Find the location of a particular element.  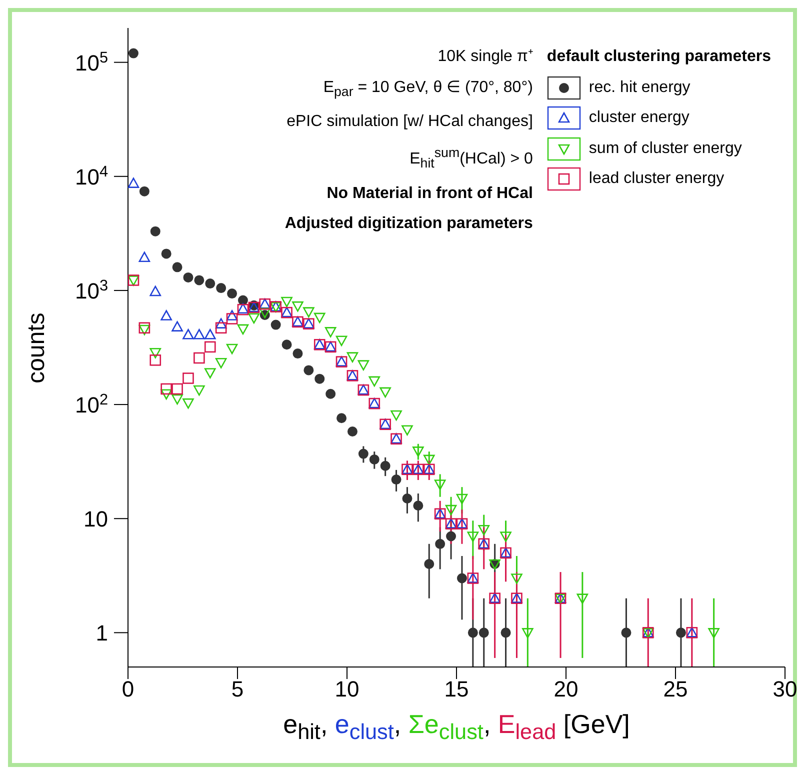

annotation: Adjusted digitization parameters is located at coordinates (408, 224).